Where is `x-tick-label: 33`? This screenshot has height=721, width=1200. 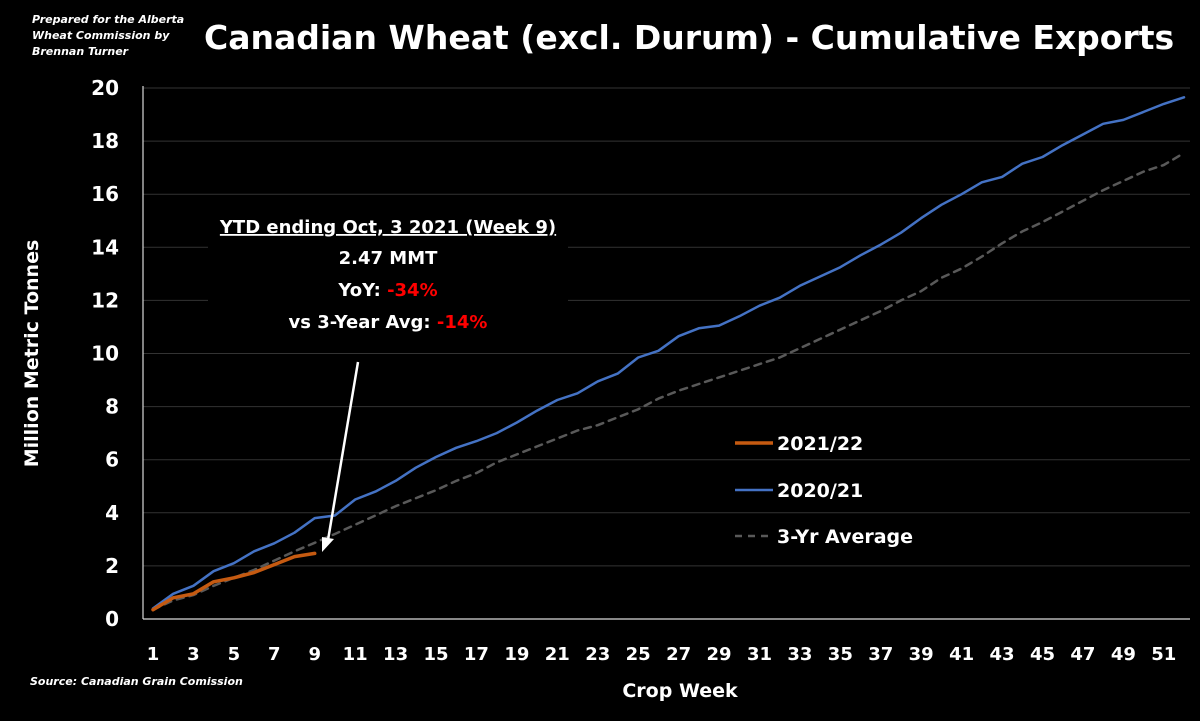
x-tick-label: 33 is located at coordinates (799, 654).